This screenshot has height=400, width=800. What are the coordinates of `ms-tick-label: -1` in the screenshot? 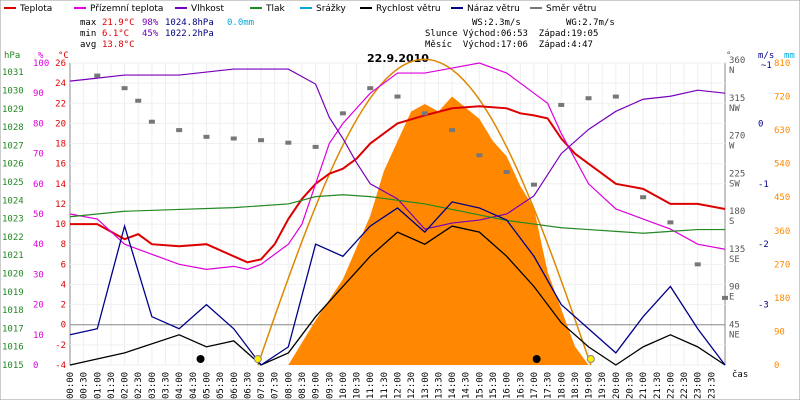 It's located at (763, 185).